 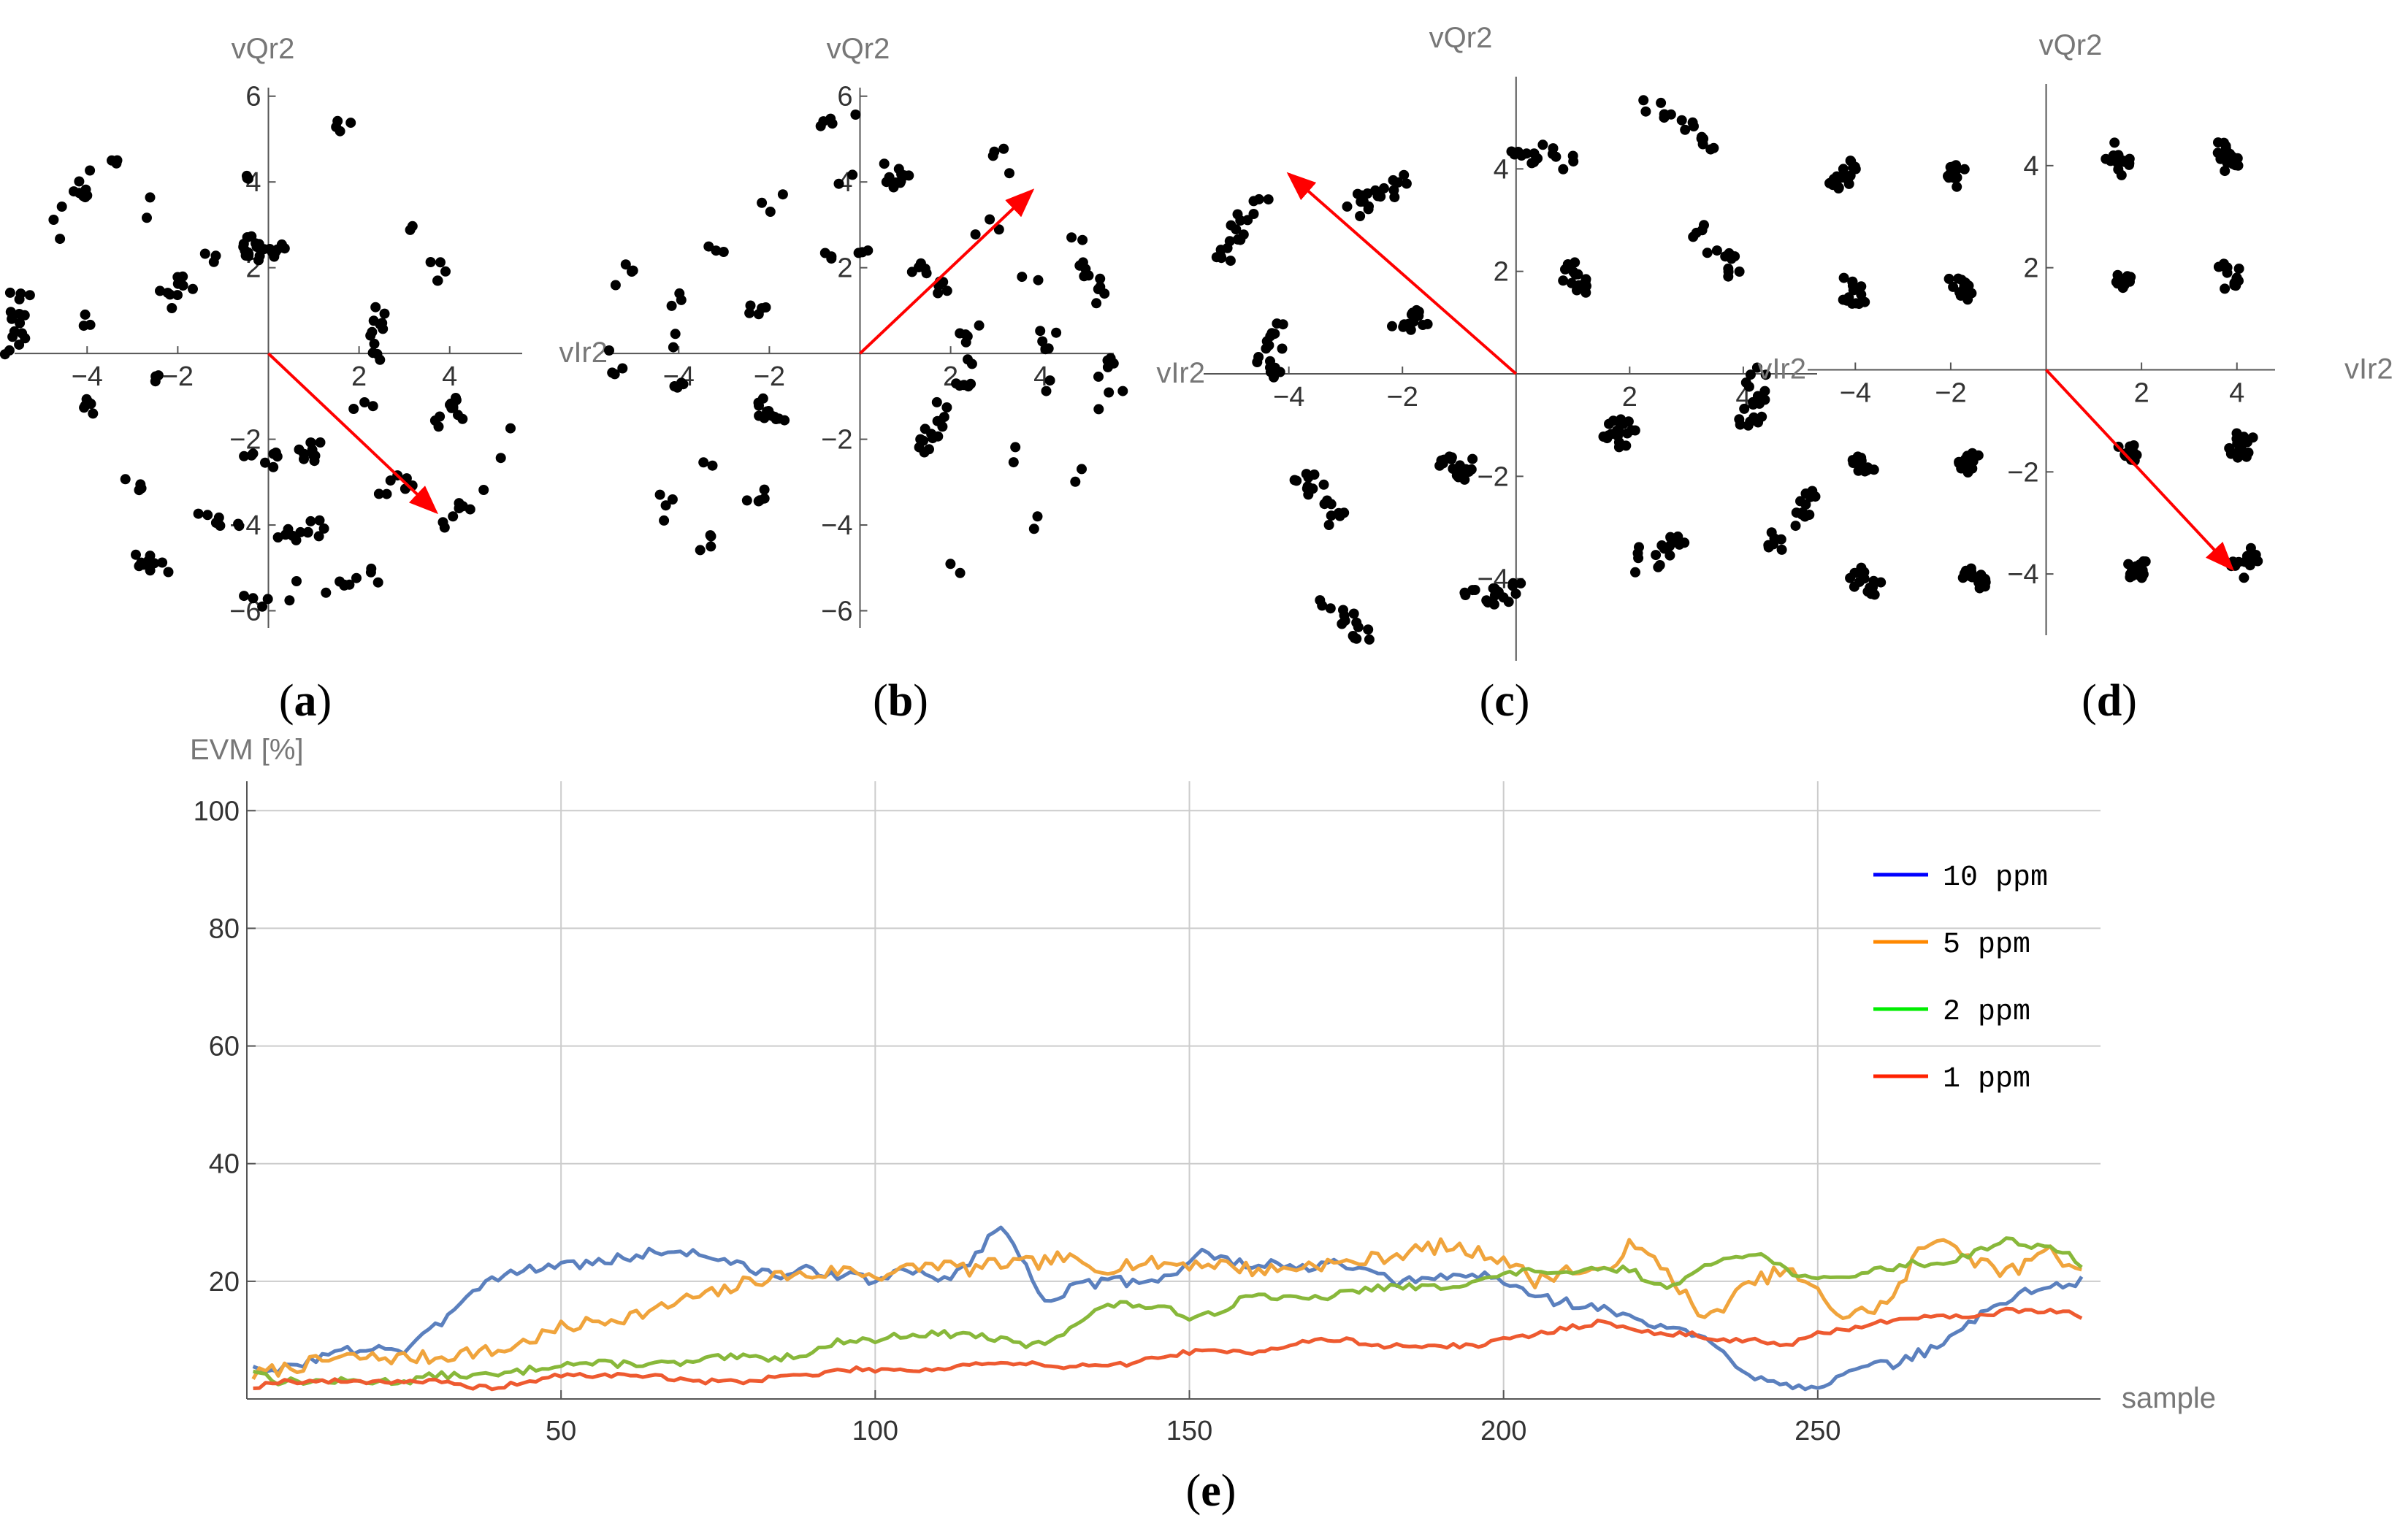 I want to click on y-tick-label: 2, so click(x=2030, y=268).